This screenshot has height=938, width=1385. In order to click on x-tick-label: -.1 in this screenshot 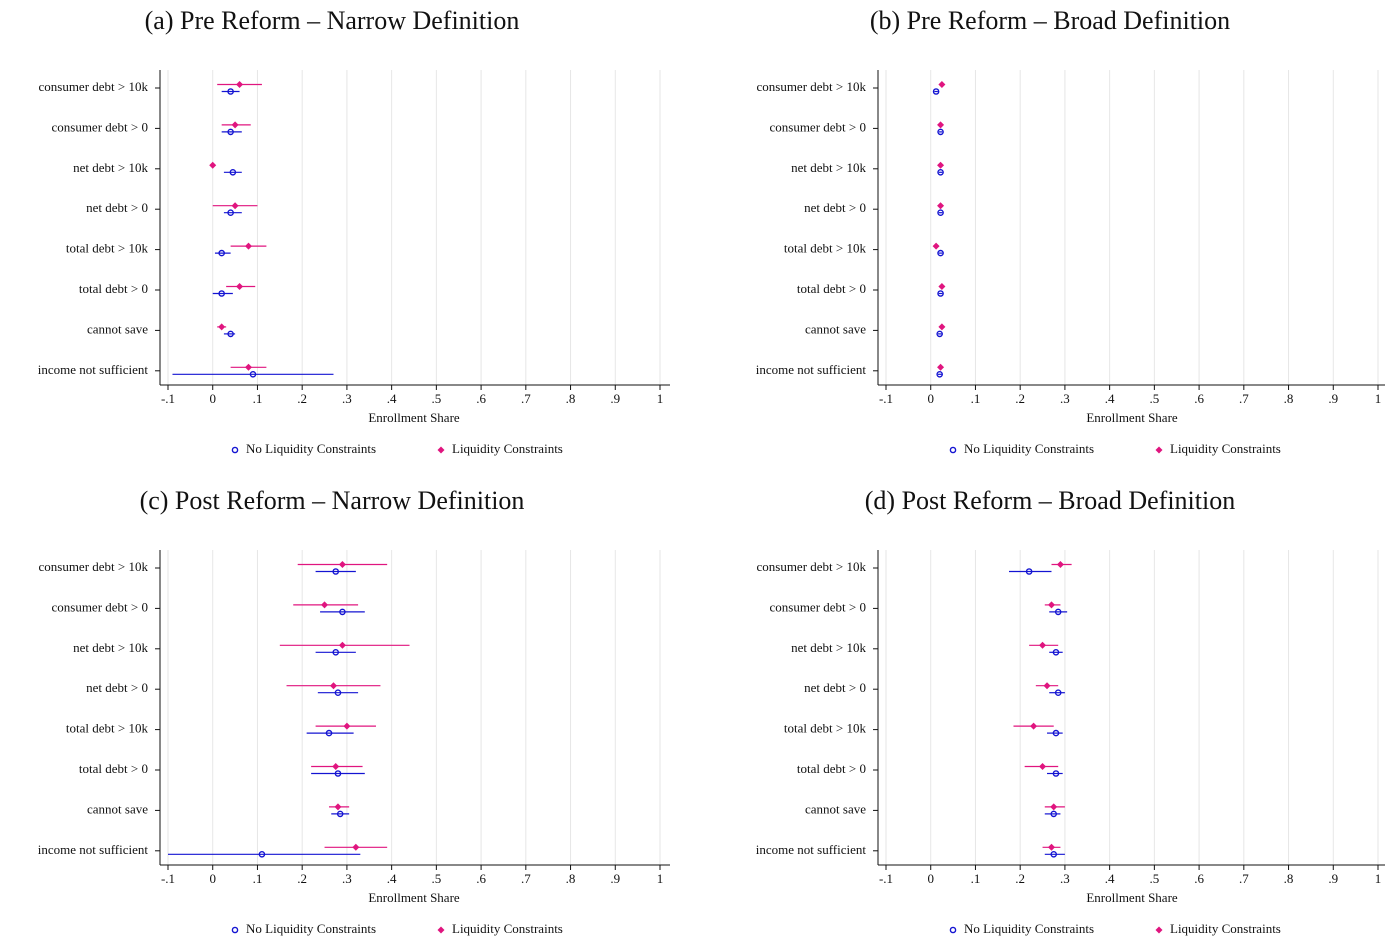, I will do `click(168, 878)`.